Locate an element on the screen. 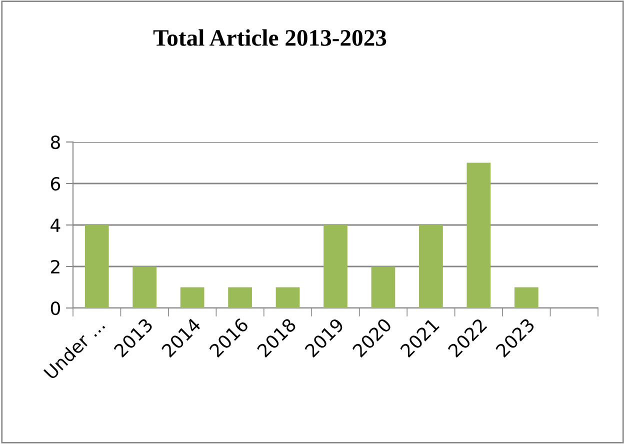 The image size is (625, 444). y-tick-label: 6 is located at coordinates (55, 183).